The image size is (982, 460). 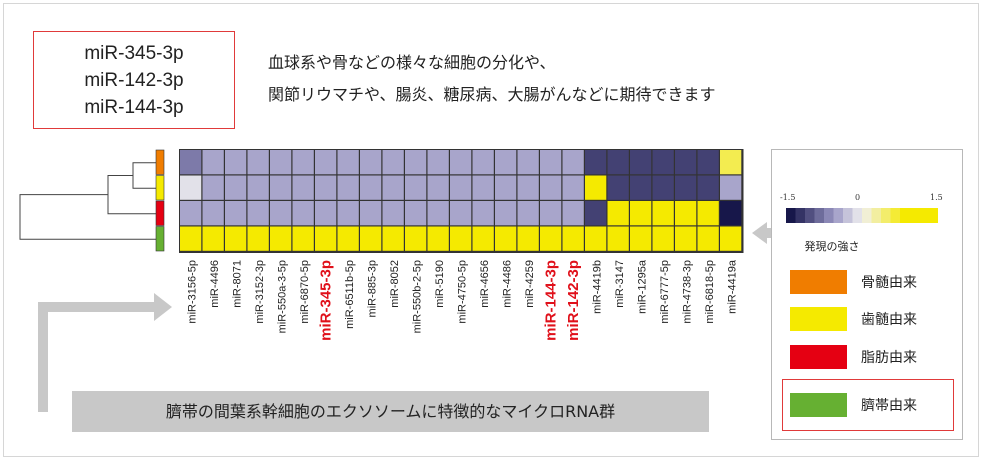 I want to click on column-label: miR-8052, so click(x=395, y=284).